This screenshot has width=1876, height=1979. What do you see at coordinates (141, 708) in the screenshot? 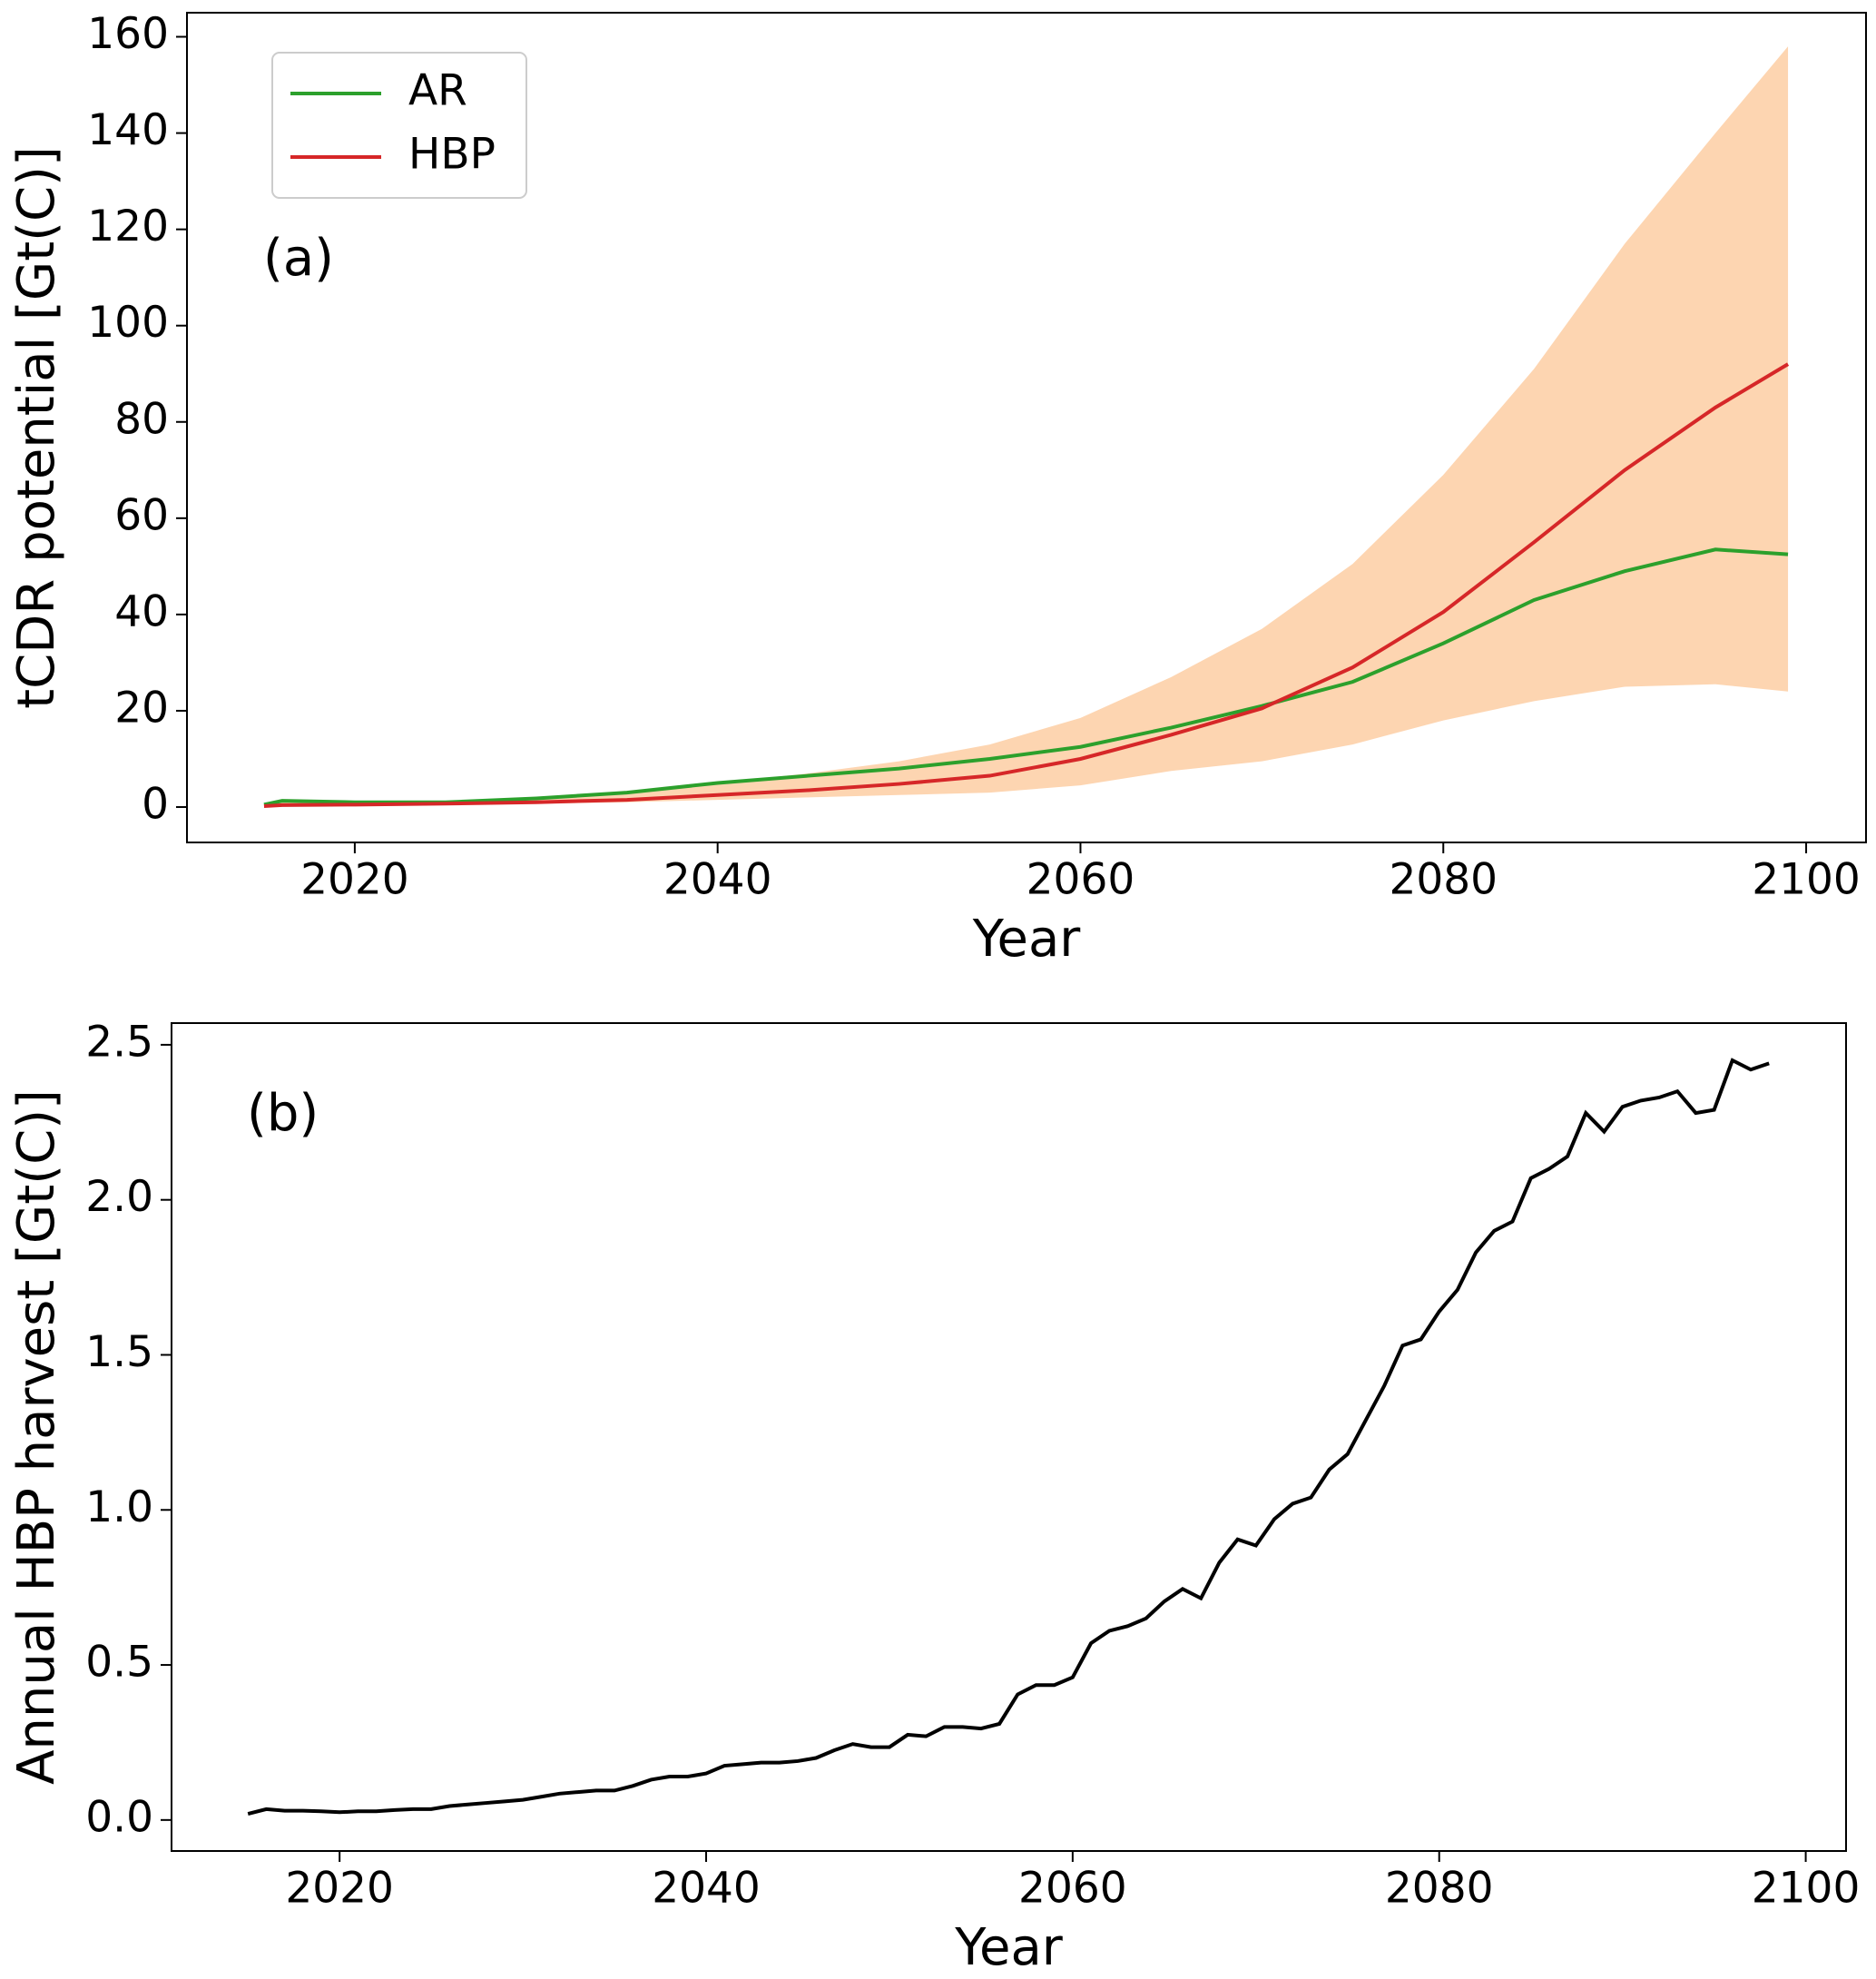
I see `y-tick-label: 20` at bounding box center [141, 708].